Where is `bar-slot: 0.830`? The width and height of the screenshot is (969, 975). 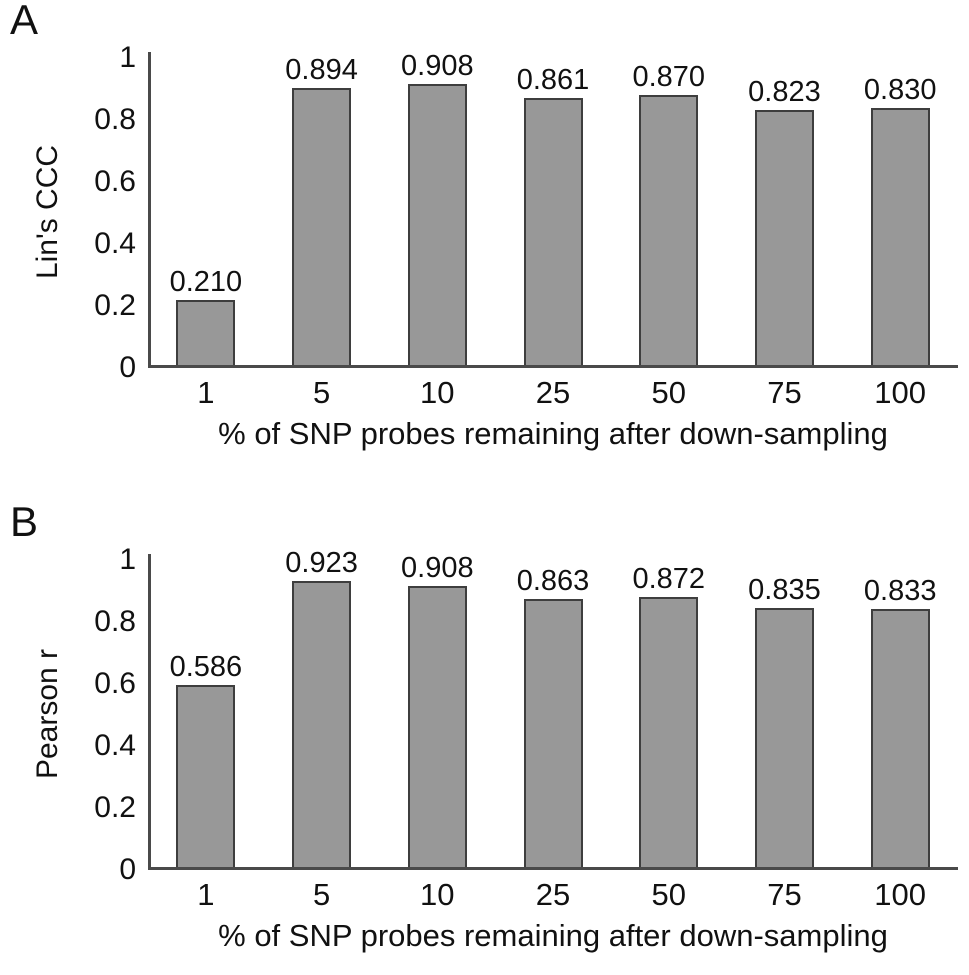
bar-slot: 0.830 is located at coordinates (900, 210).